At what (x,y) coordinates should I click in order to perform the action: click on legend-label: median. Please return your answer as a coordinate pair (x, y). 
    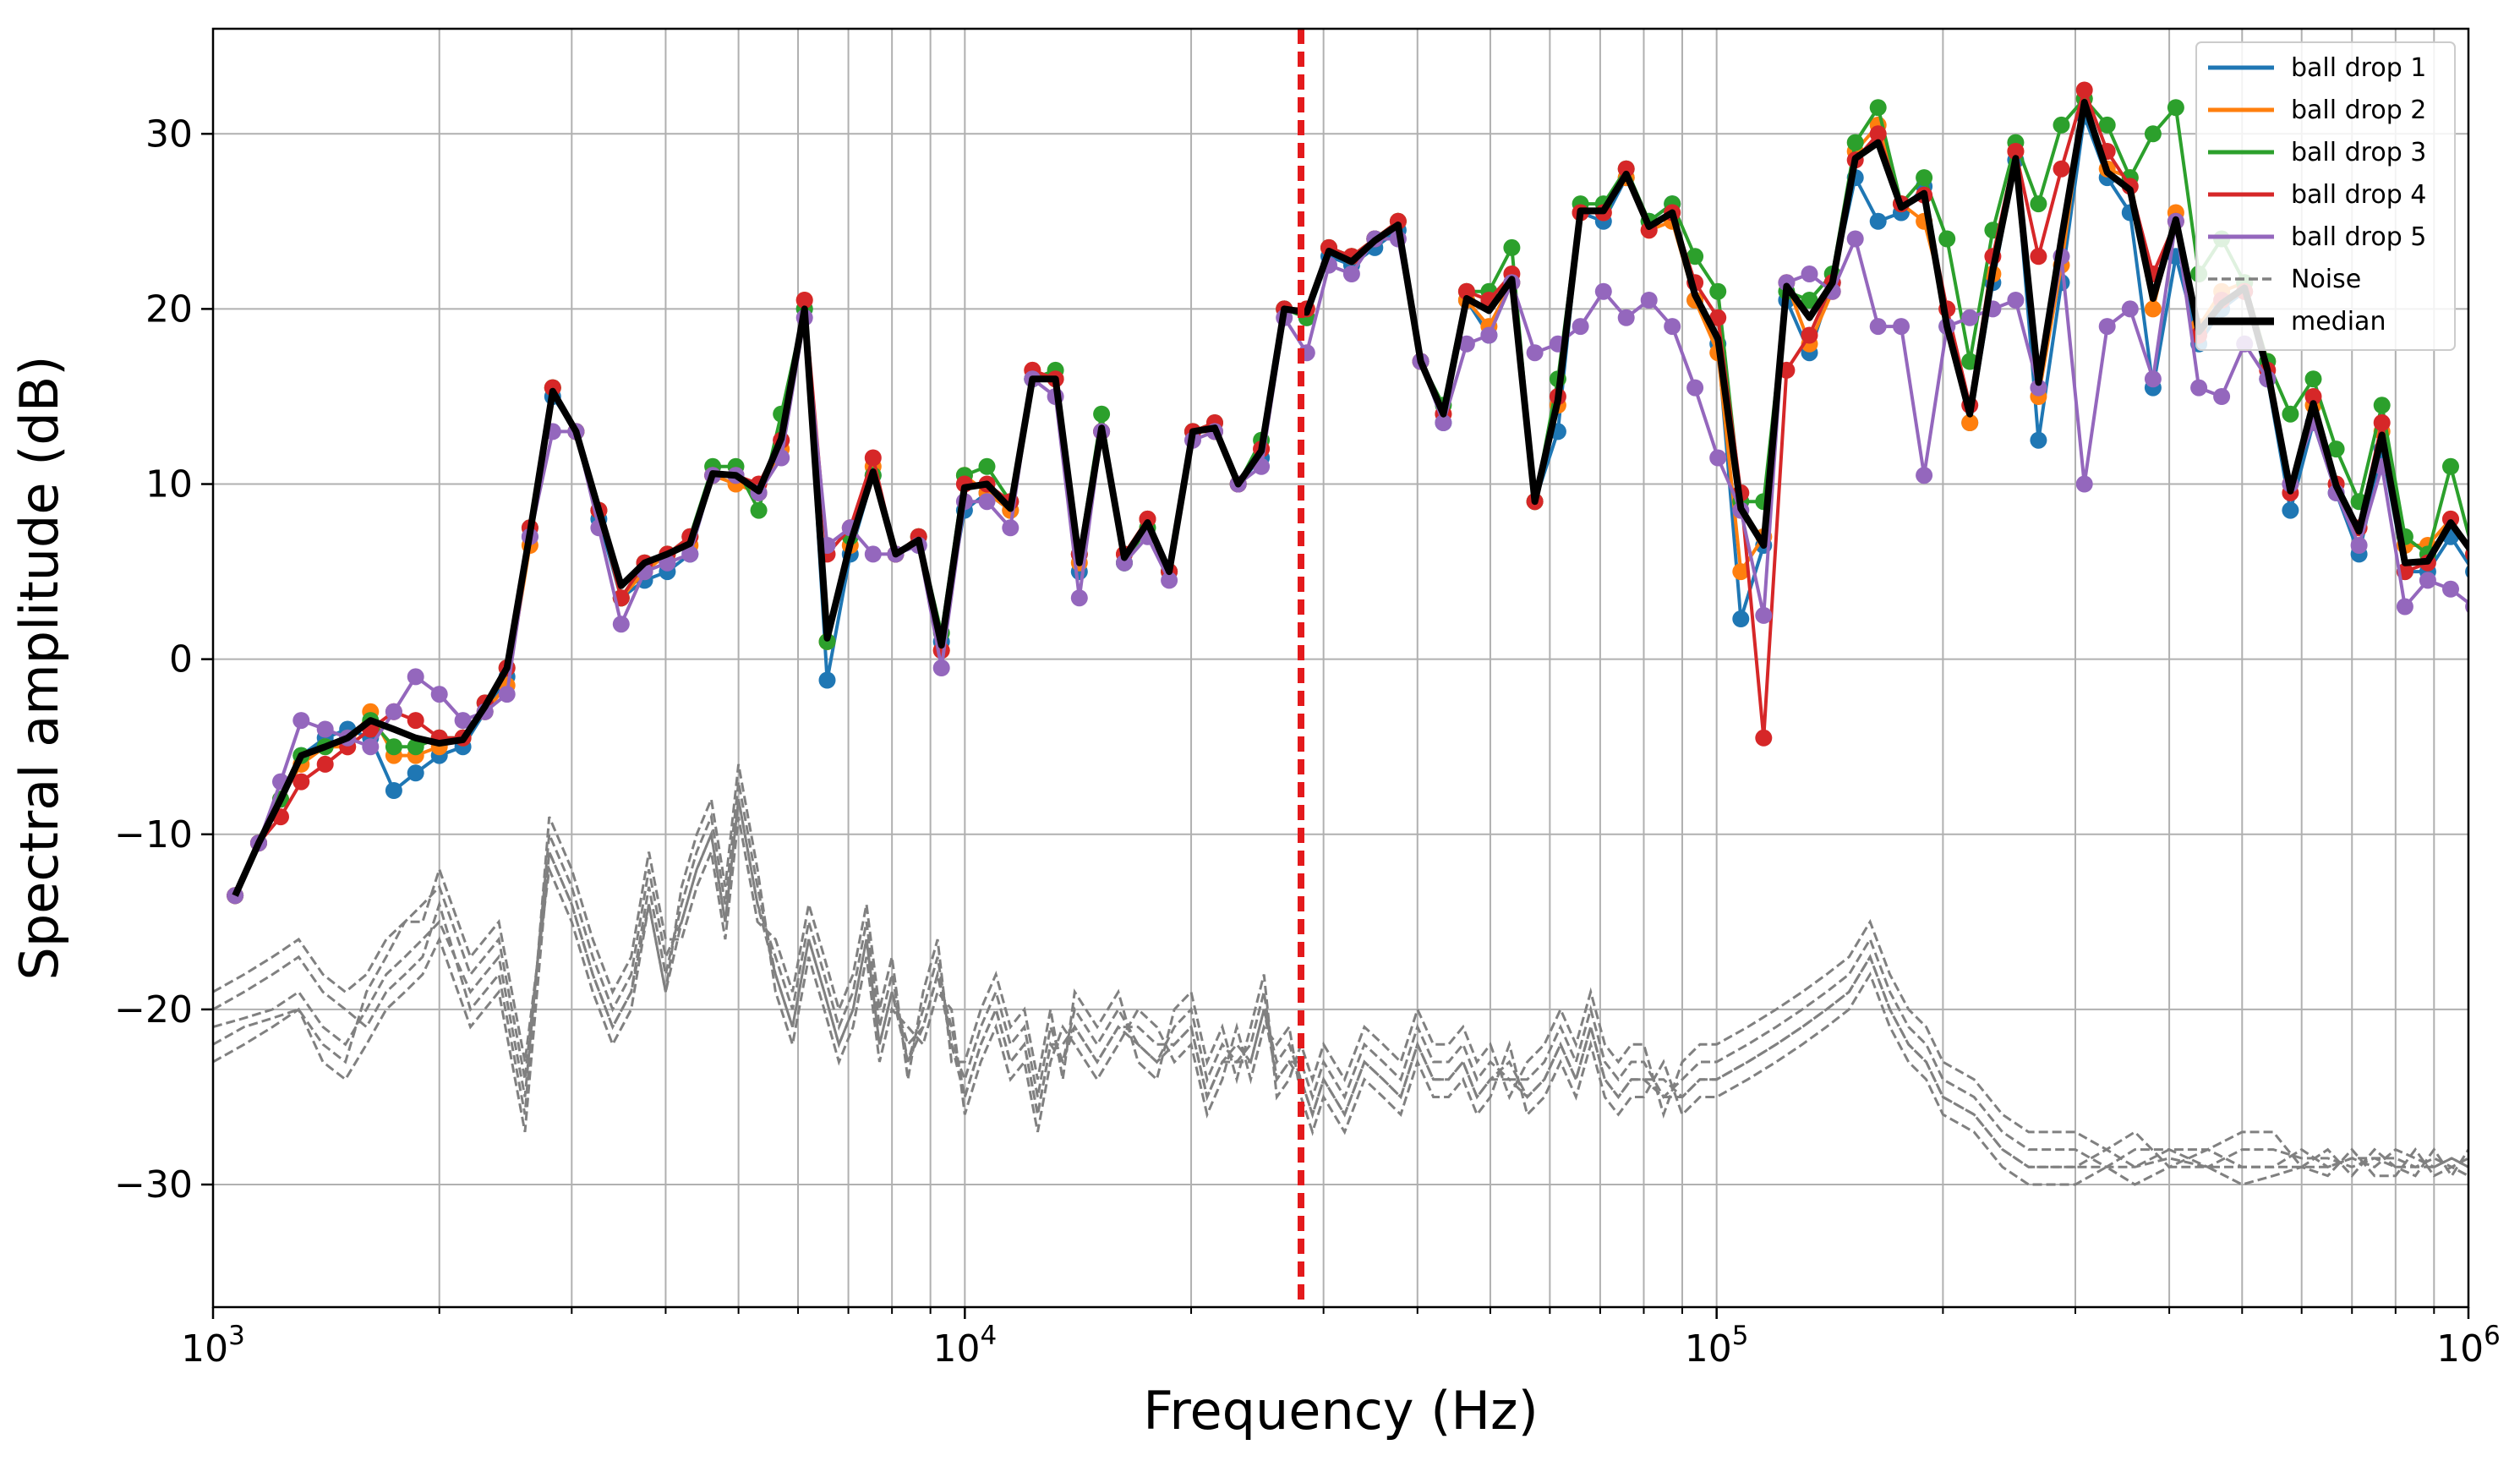
    Looking at the image, I should click on (2338, 322).